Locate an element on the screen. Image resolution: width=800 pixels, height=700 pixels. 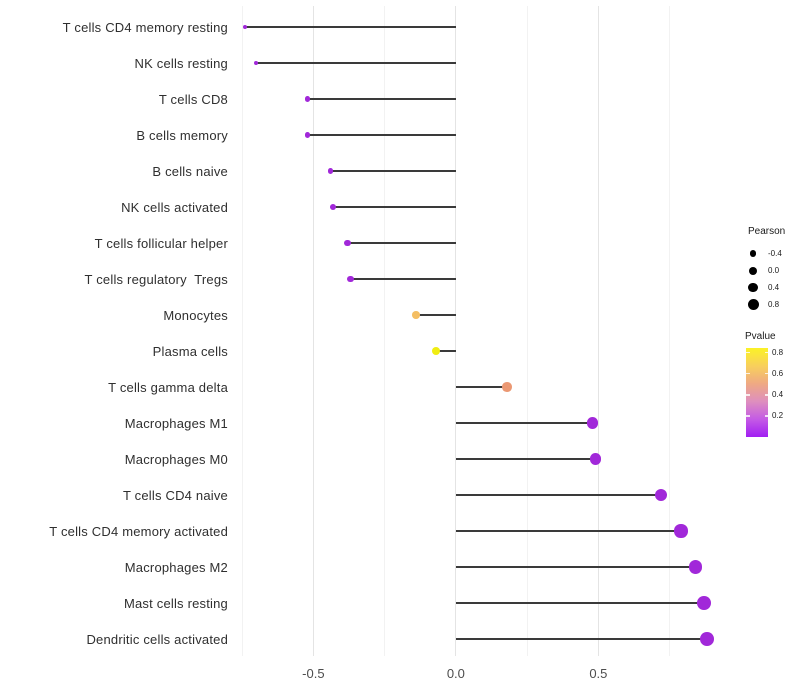
y-axis-label: B cells memory is located at coordinates (182, 135).